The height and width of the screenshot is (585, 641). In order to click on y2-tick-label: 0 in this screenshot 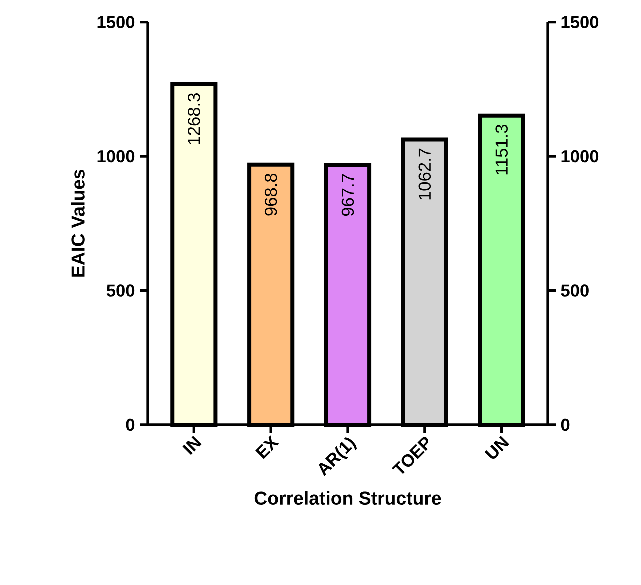, I will do `click(565, 425)`.